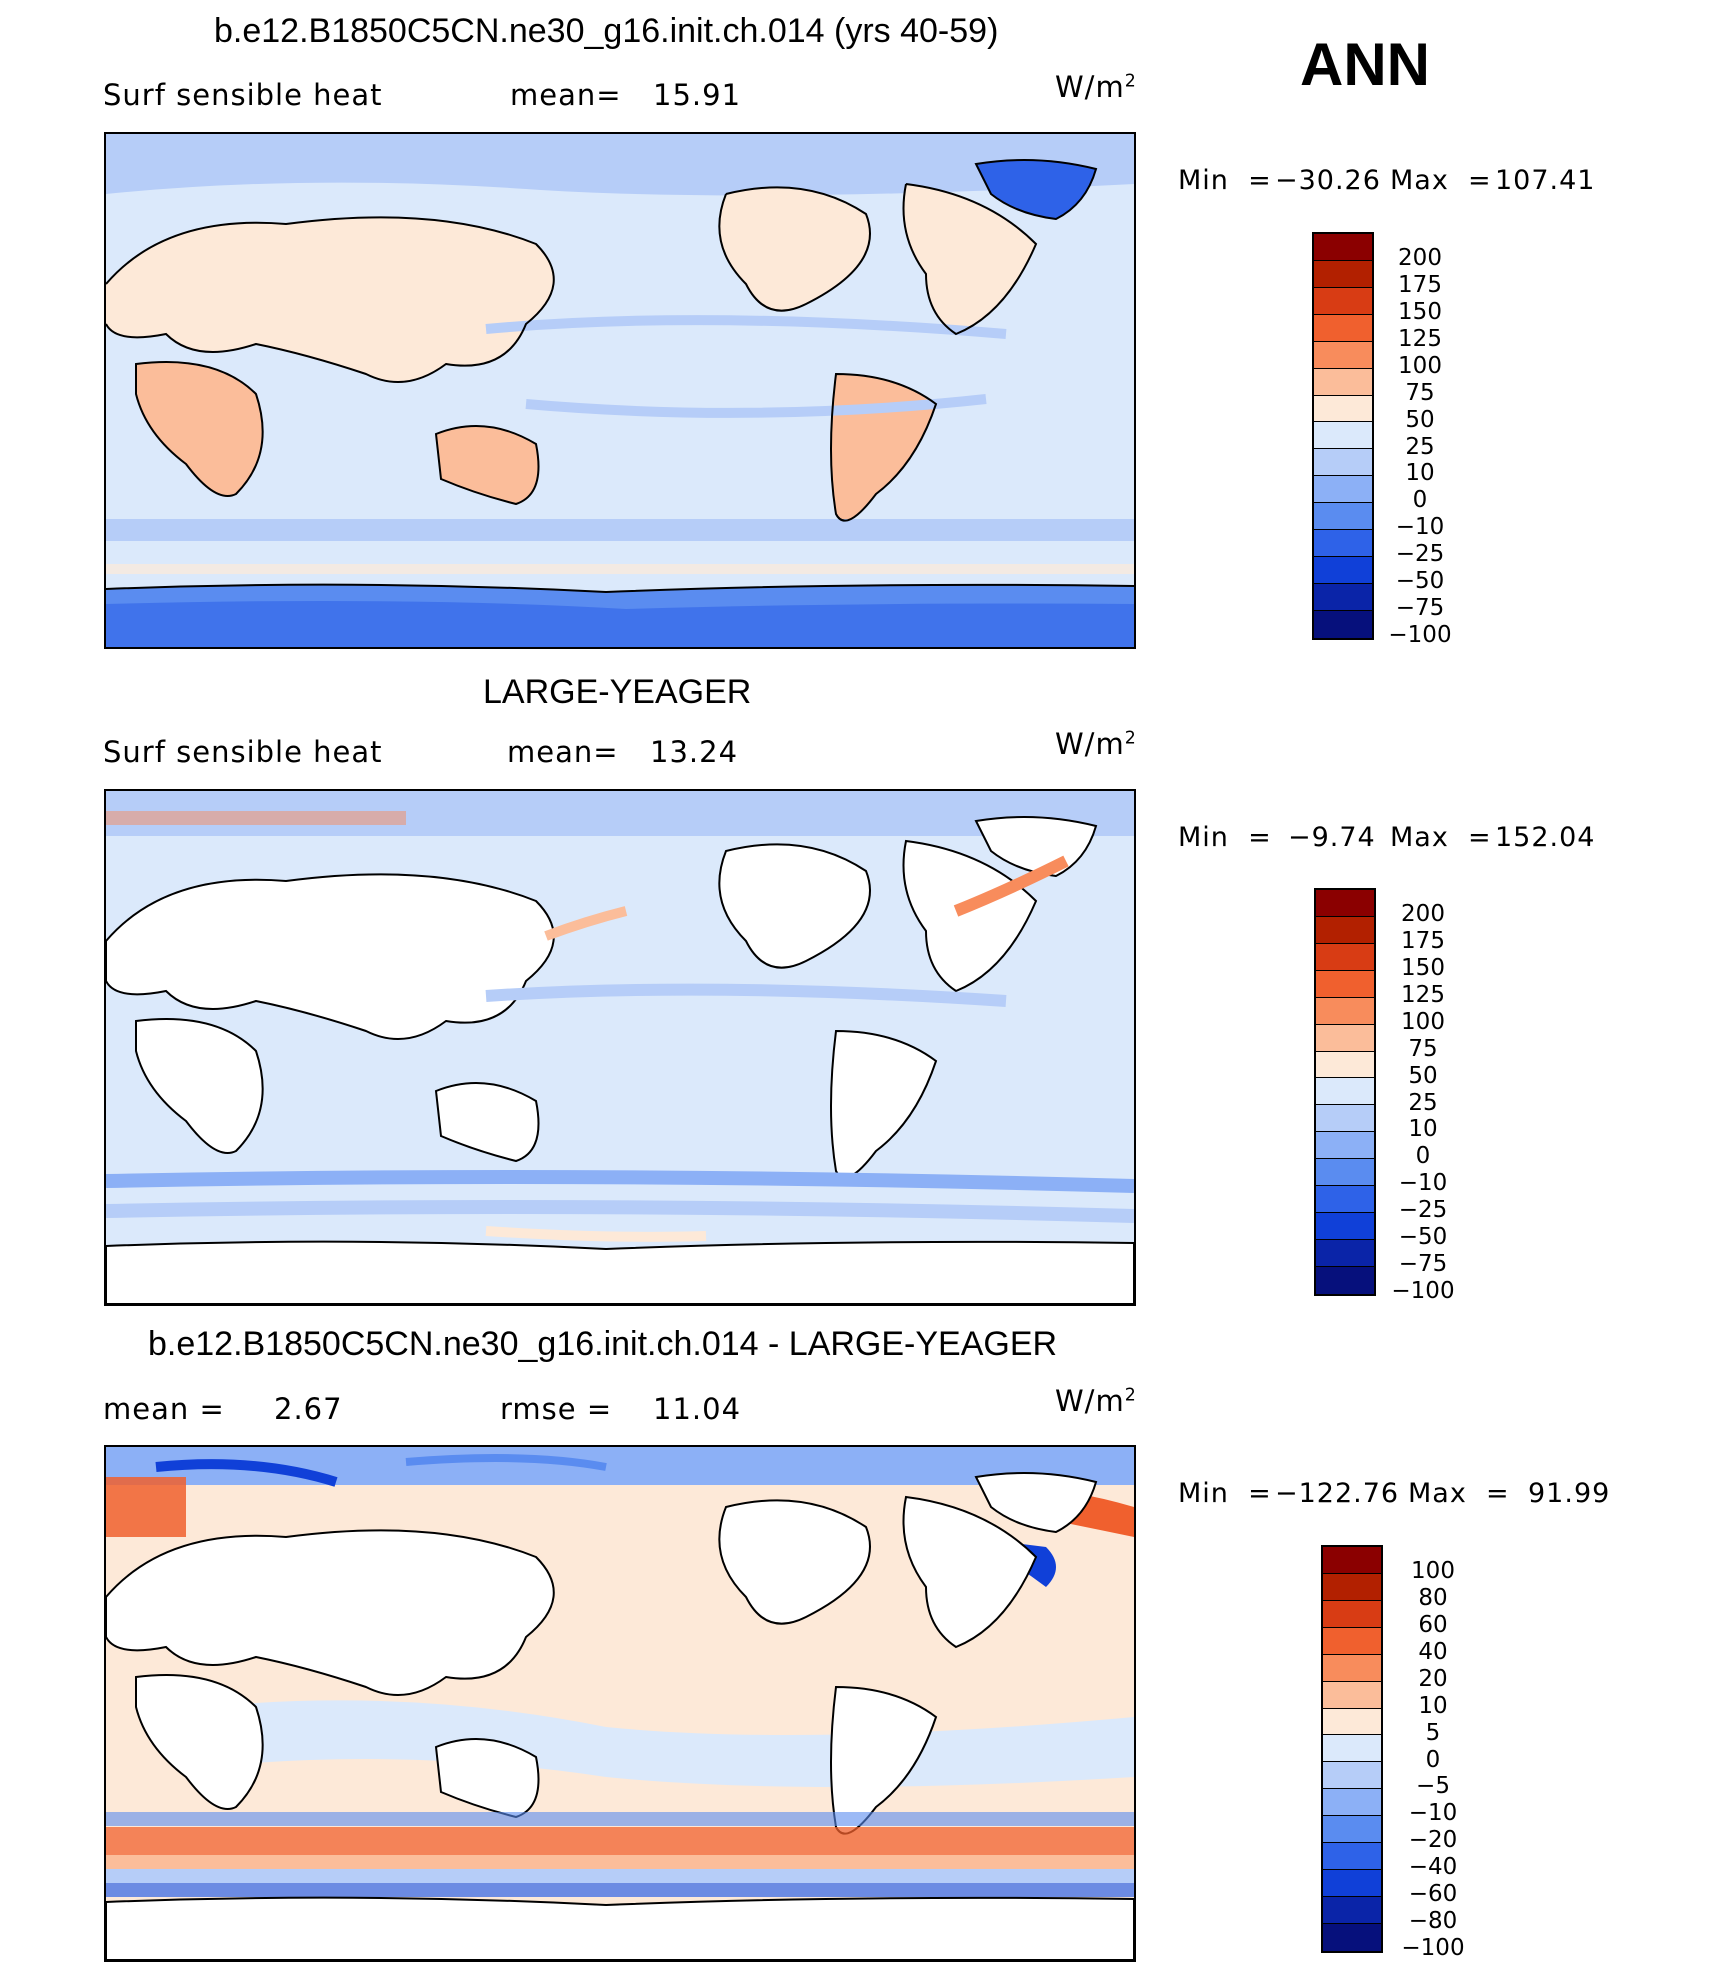 The height and width of the screenshot is (1969, 1710). Describe the element at coordinates (1225, 837) in the screenshot. I see `panel2-min-label: Min =` at that location.